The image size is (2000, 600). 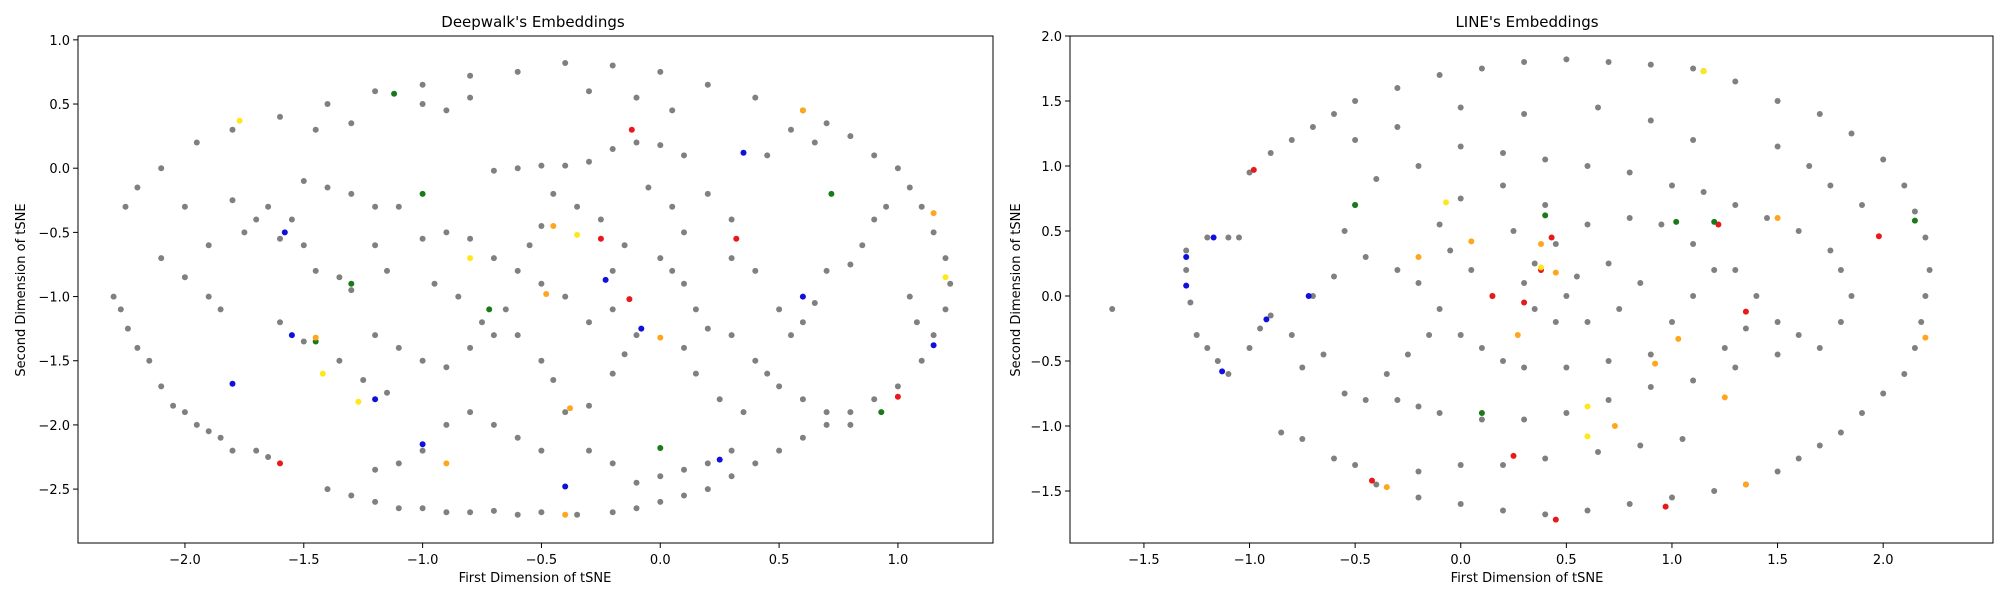 I want to click on y-axis: 2.0 1.5 1.0 0.5 0.0 −0.5 −1.0 −1.5, so click(x=1050, y=265).